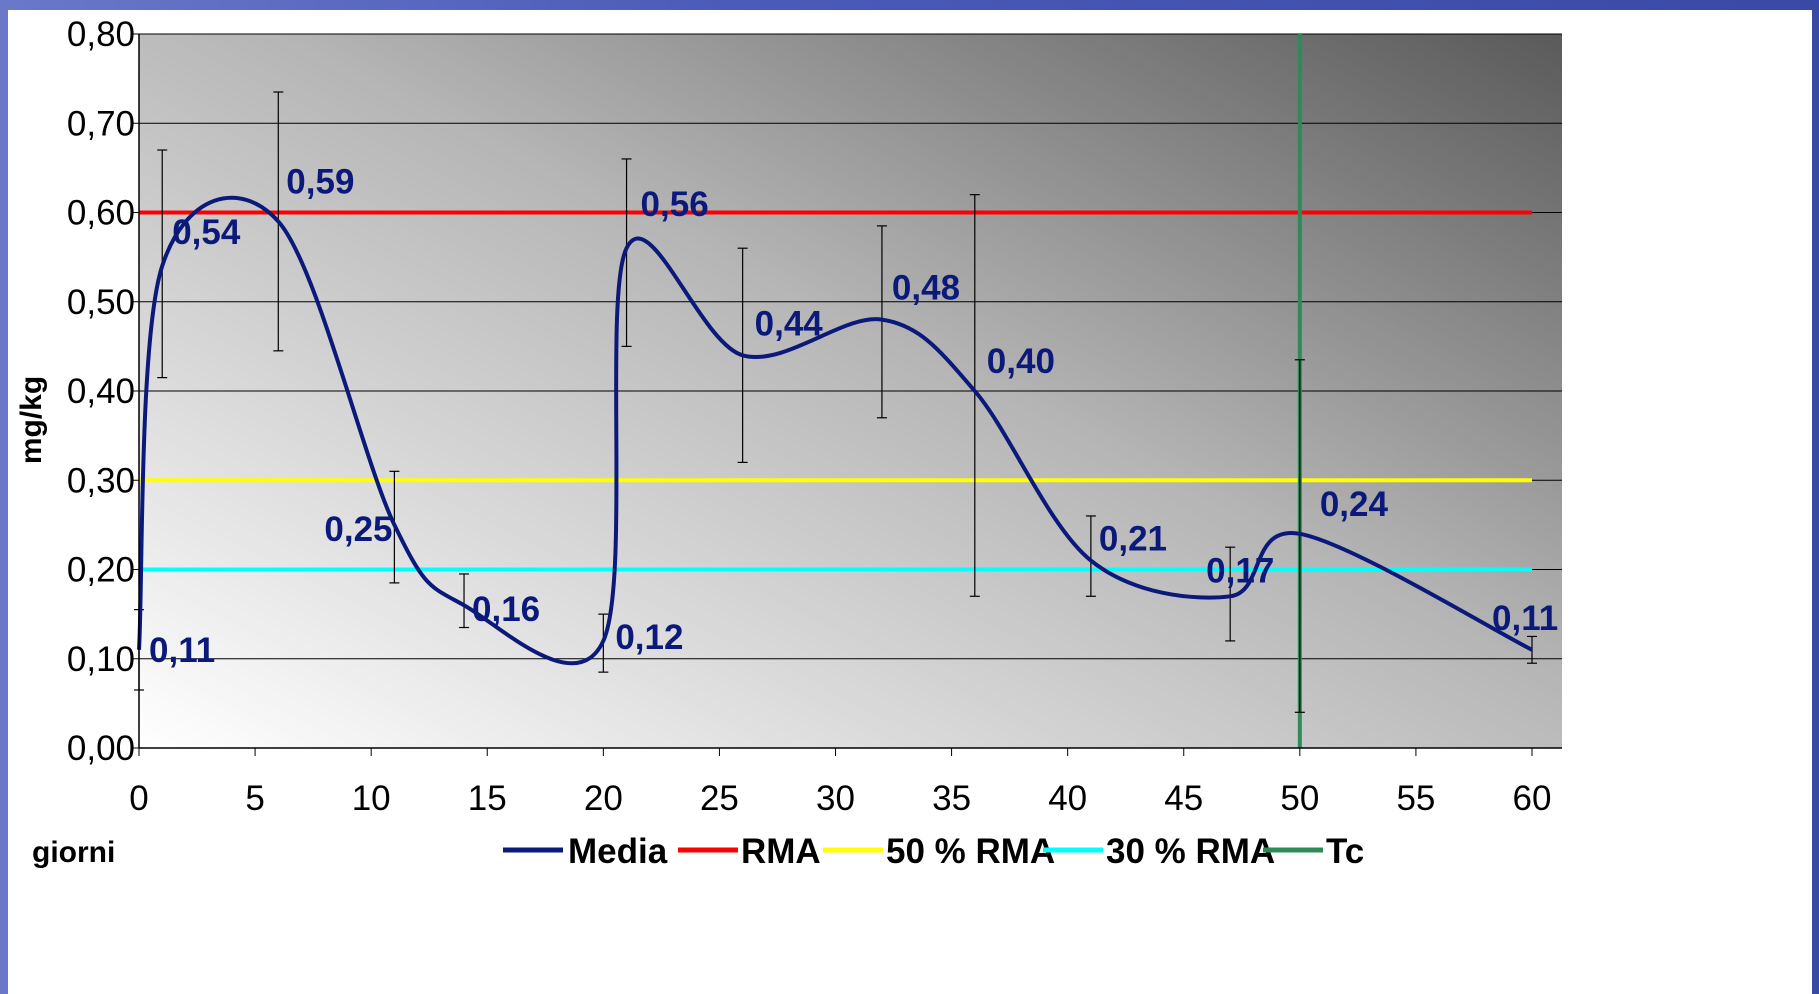 This screenshot has height=994, width=1819. What do you see at coordinates (138, 798) in the screenshot?
I see `x-tick-label: 0` at bounding box center [138, 798].